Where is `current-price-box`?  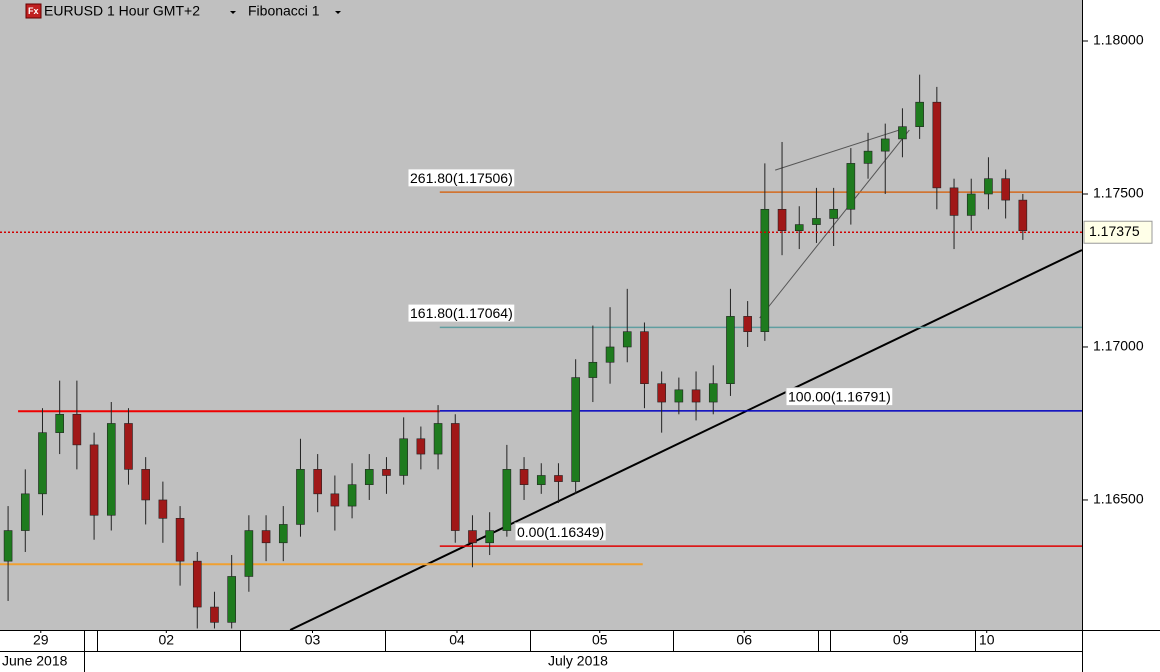
current-price-box is located at coordinates (1118, 232).